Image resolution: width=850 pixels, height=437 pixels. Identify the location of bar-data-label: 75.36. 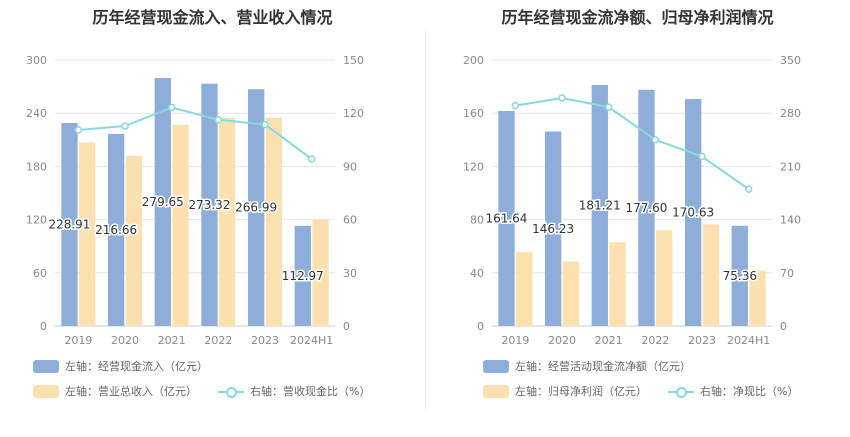
(740, 276).